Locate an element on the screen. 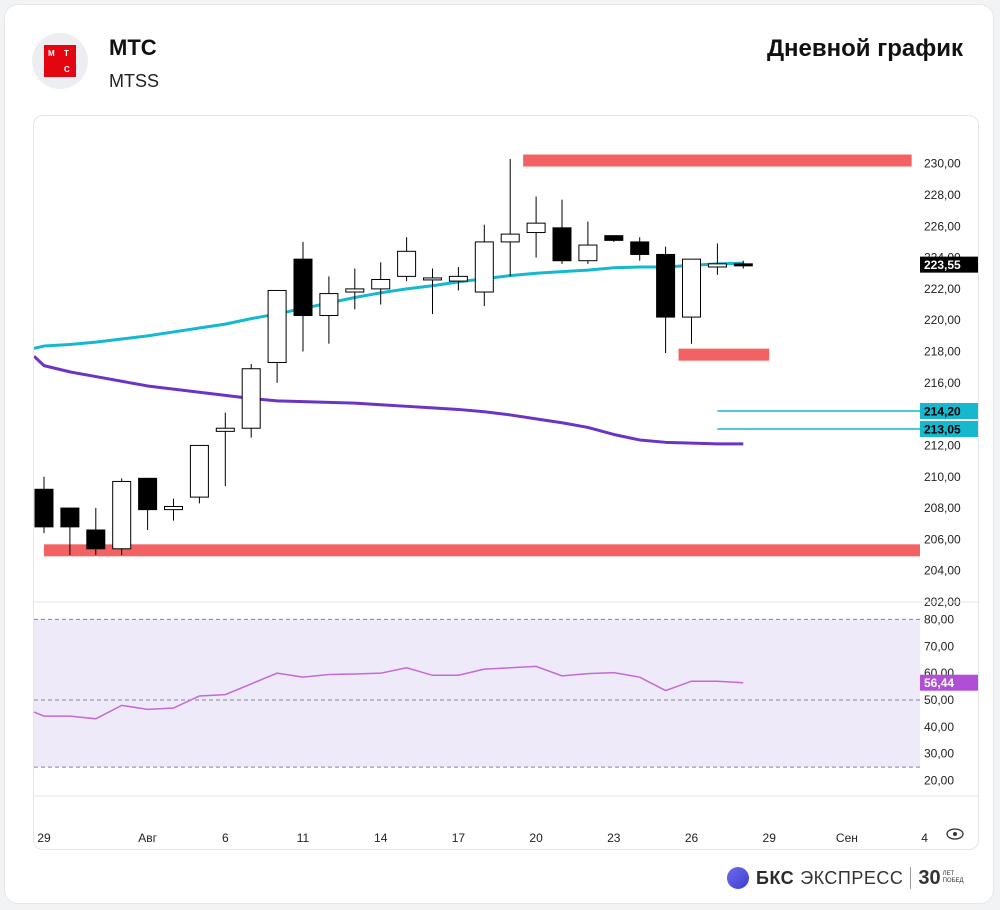  price-axis-tick: 210,00 is located at coordinates (942, 477).